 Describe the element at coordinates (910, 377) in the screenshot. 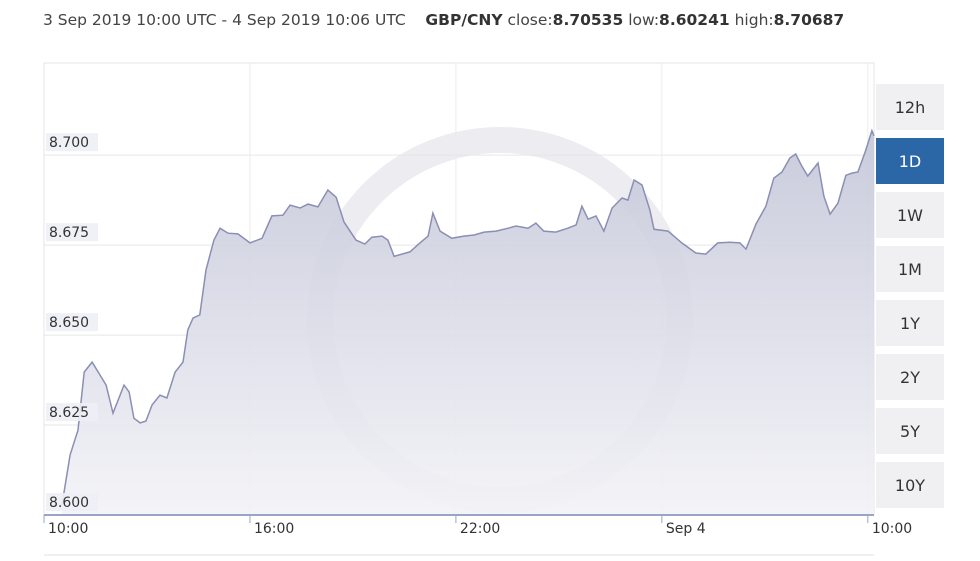

I see `range-button: 2Y` at that location.